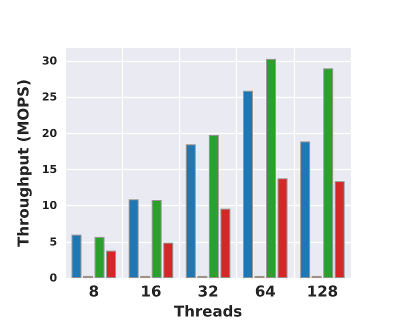  I want to click on x-tick-label: 8, so click(94, 291).